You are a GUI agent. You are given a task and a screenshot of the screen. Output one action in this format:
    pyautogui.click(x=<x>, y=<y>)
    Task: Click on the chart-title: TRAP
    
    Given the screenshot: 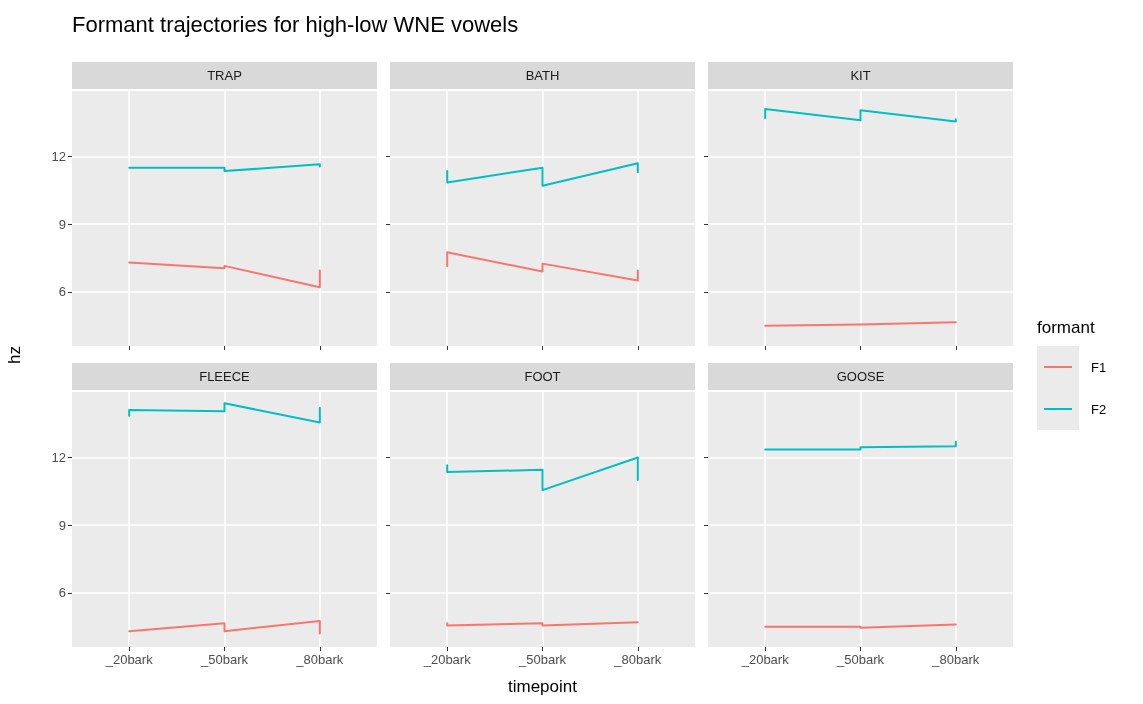 What is the action you would take?
    pyautogui.click(x=224, y=75)
    